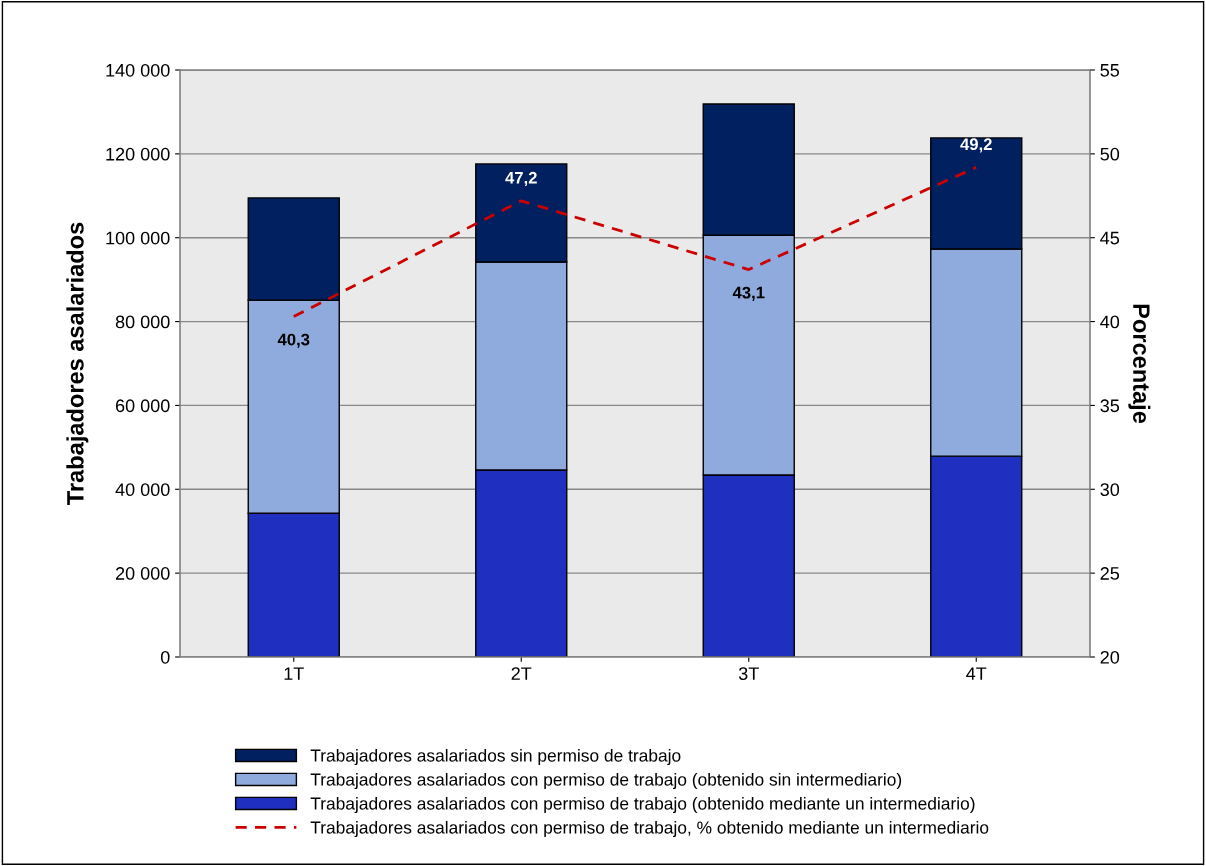 This screenshot has width=1206, height=866. What do you see at coordinates (1110, 490) in the screenshot?
I see `y2-tick-label: 30` at bounding box center [1110, 490].